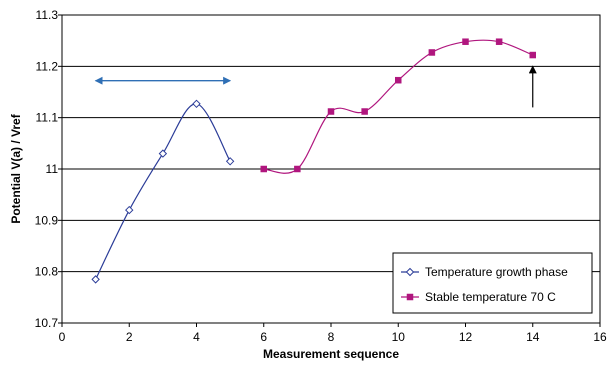 The width and height of the screenshot is (607, 374). I want to click on x-tick-label: 10, so click(399, 337).